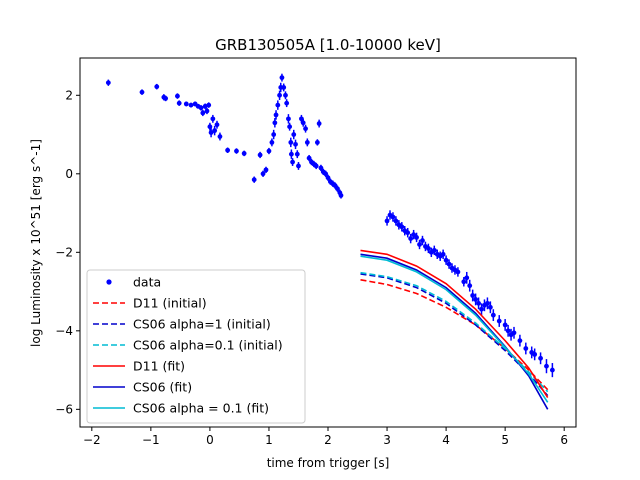 This screenshot has height=480, width=640. What do you see at coordinates (36, 243) in the screenshot?
I see `y-axis-label: log Luminosity x 10^51 [erg s^-1]` at bounding box center [36, 243].